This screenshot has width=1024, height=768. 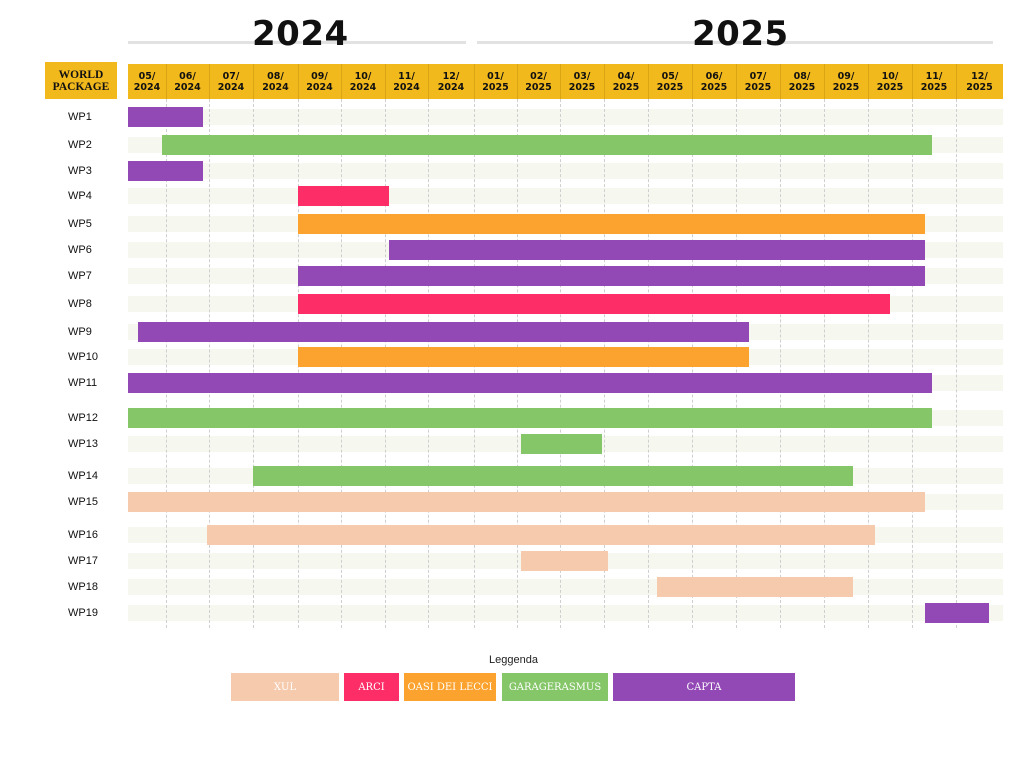 What do you see at coordinates (83, 444) in the screenshot?
I see `task-label: WP13` at bounding box center [83, 444].